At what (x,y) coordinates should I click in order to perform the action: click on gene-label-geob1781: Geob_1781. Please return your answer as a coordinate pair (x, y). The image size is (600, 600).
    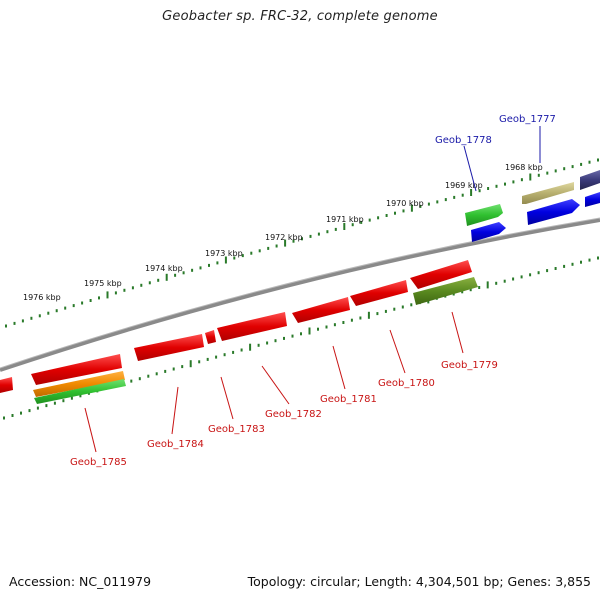
    Looking at the image, I should click on (348, 399).